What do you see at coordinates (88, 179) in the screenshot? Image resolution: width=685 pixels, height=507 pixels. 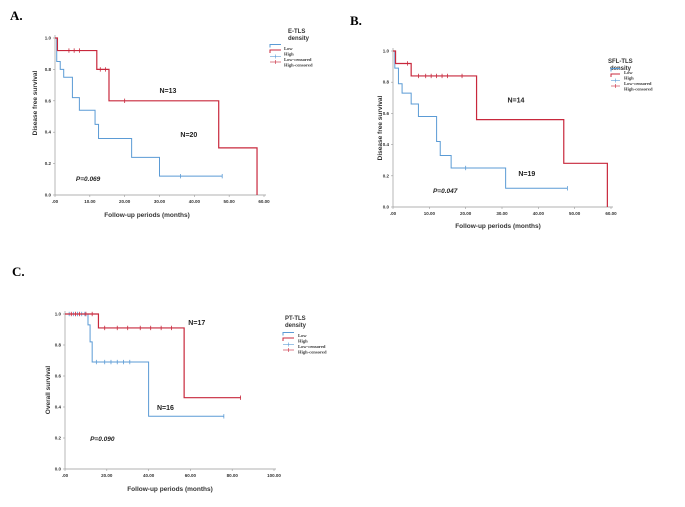 I see `p-value: P=0.069` at bounding box center [88, 179].